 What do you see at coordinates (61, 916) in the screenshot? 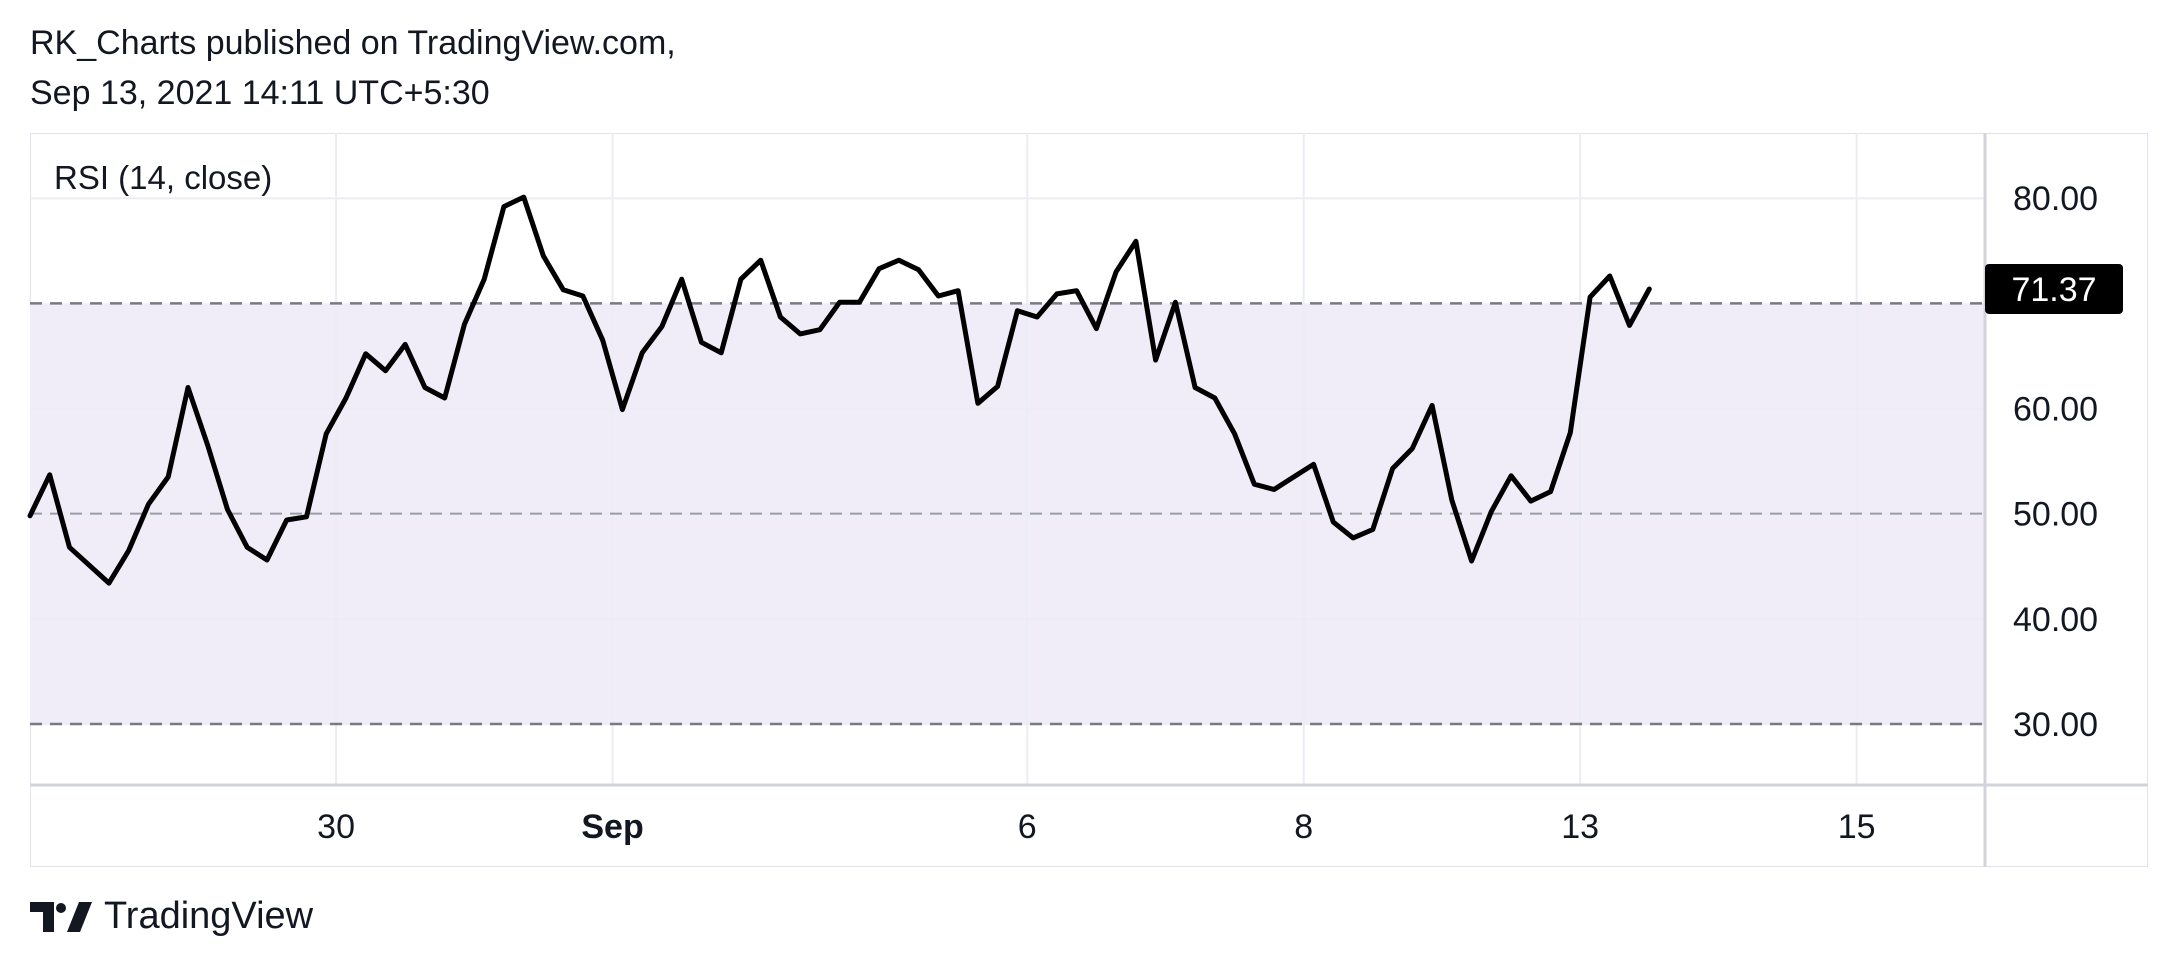
I see `tradingview-logo-icon` at bounding box center [61, 916].